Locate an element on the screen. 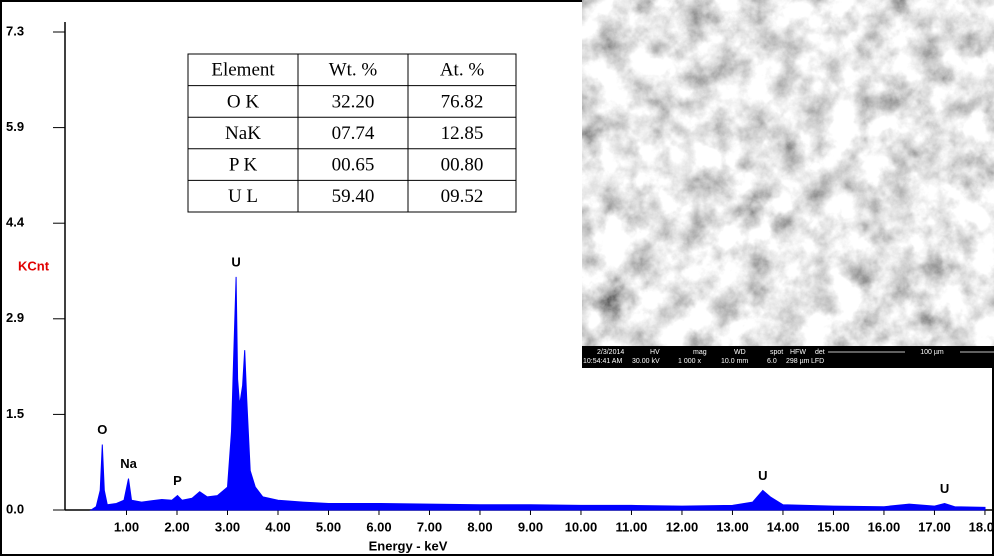 This screenshot has height=556, width=994. table-cell: 00.65 is located at coordinates (353, 165).